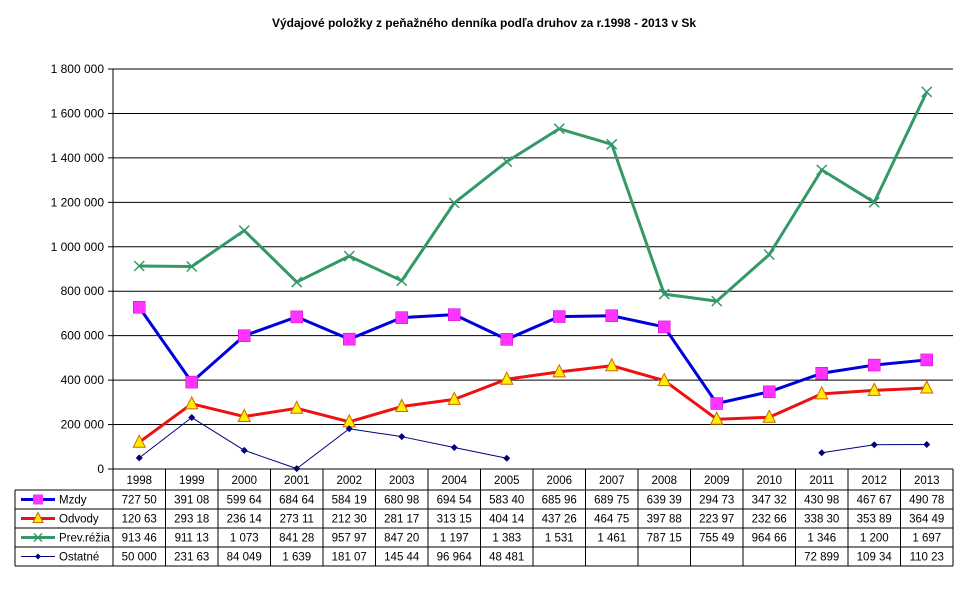 Image resolution: width=969 pixels, height=592 pixels. What do you see at coordinates (79, 558) in the screenshot?
I see `legend-label: Ostatné` at bounding box center [79, 558].